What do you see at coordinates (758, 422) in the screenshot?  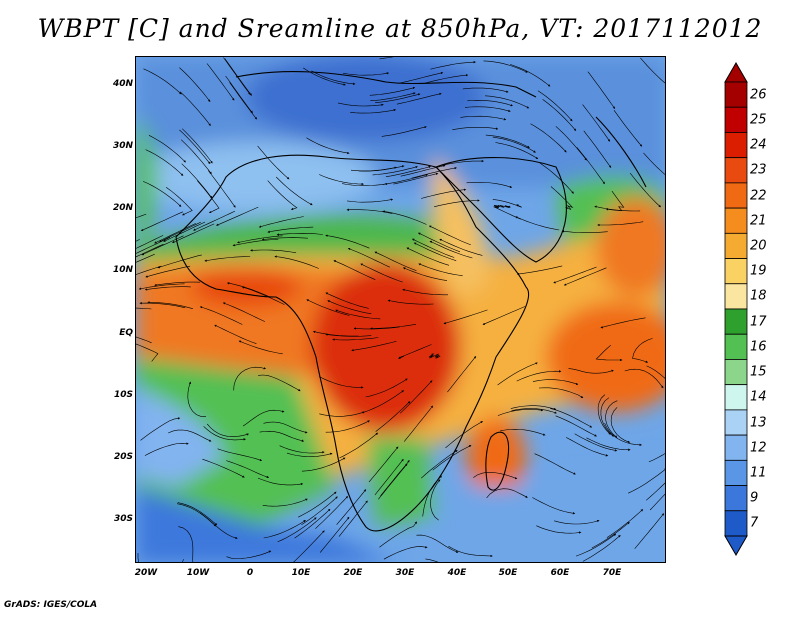 I see `colorbar-tick-label: 13` at bounding box center [758, 422].